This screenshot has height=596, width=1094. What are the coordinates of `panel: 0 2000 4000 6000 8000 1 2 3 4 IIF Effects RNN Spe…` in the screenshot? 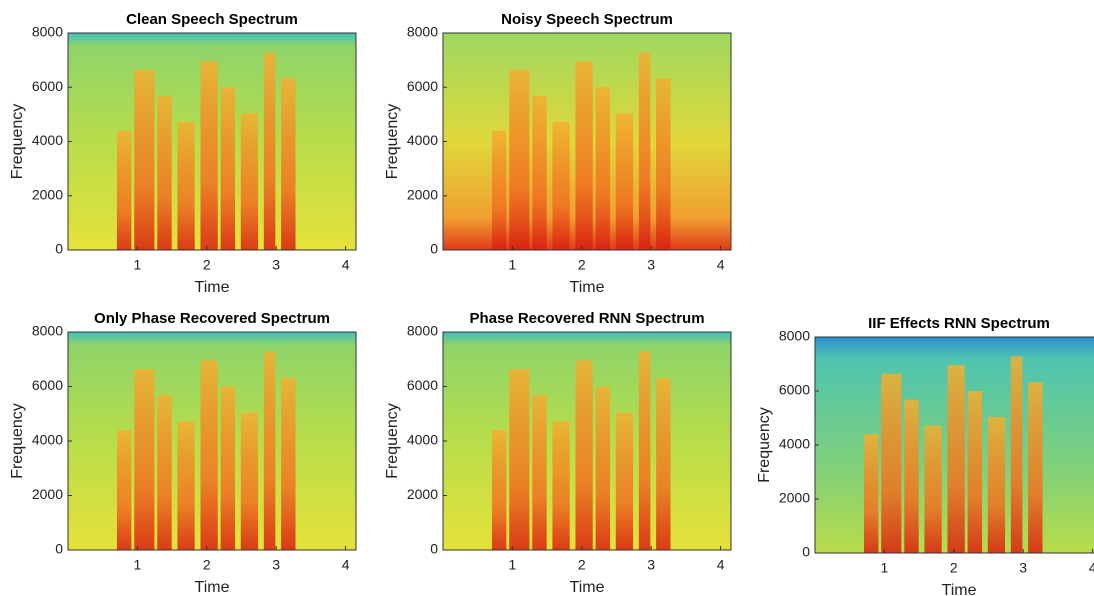 It's located at (925, 455).